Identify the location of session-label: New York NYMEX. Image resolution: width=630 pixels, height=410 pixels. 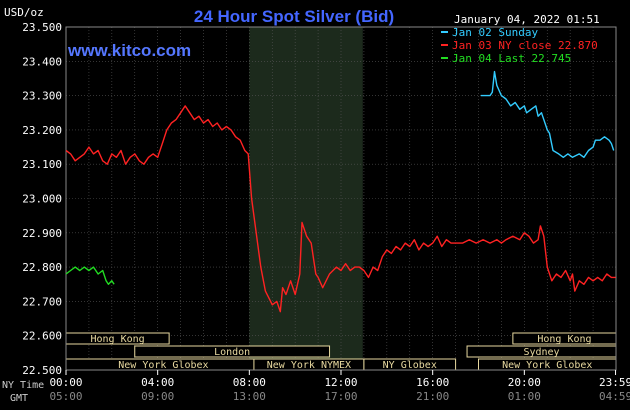
(309, 365).